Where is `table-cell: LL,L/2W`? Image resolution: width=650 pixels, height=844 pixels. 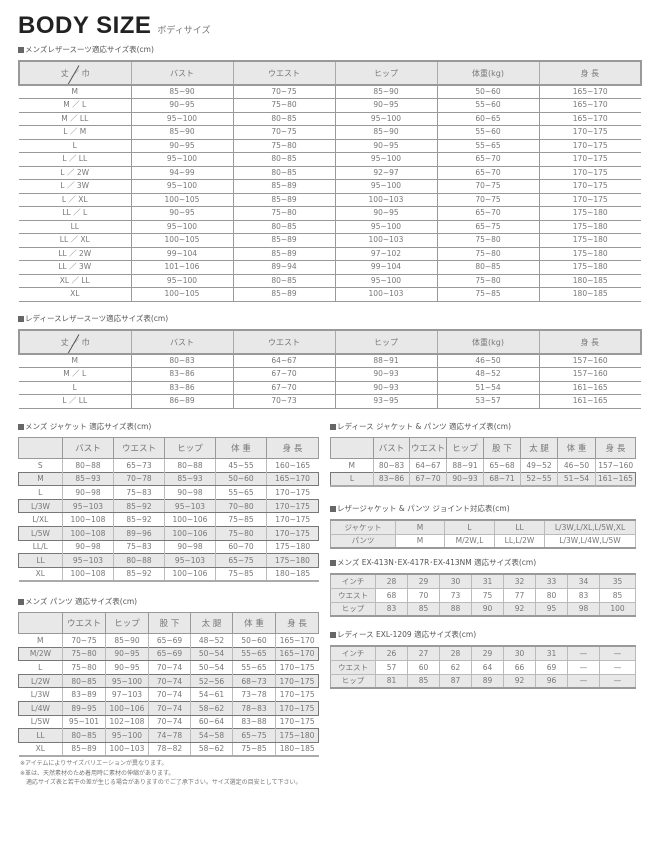
table-cell: LL,L/2W is located at coordinates (519, 541).